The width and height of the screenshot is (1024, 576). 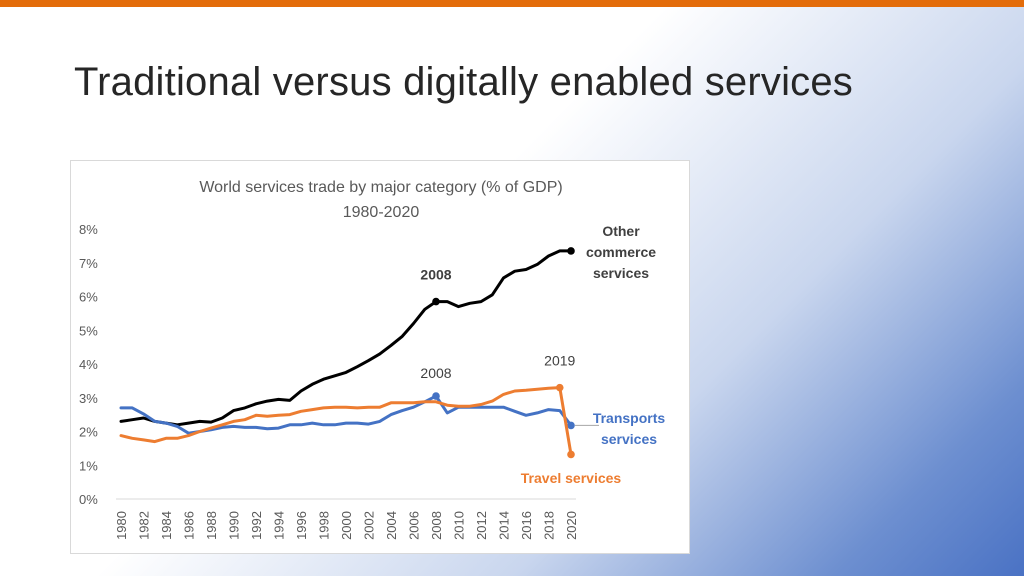 I want to click on series-label: Travel services, so click(x=571, y=478).